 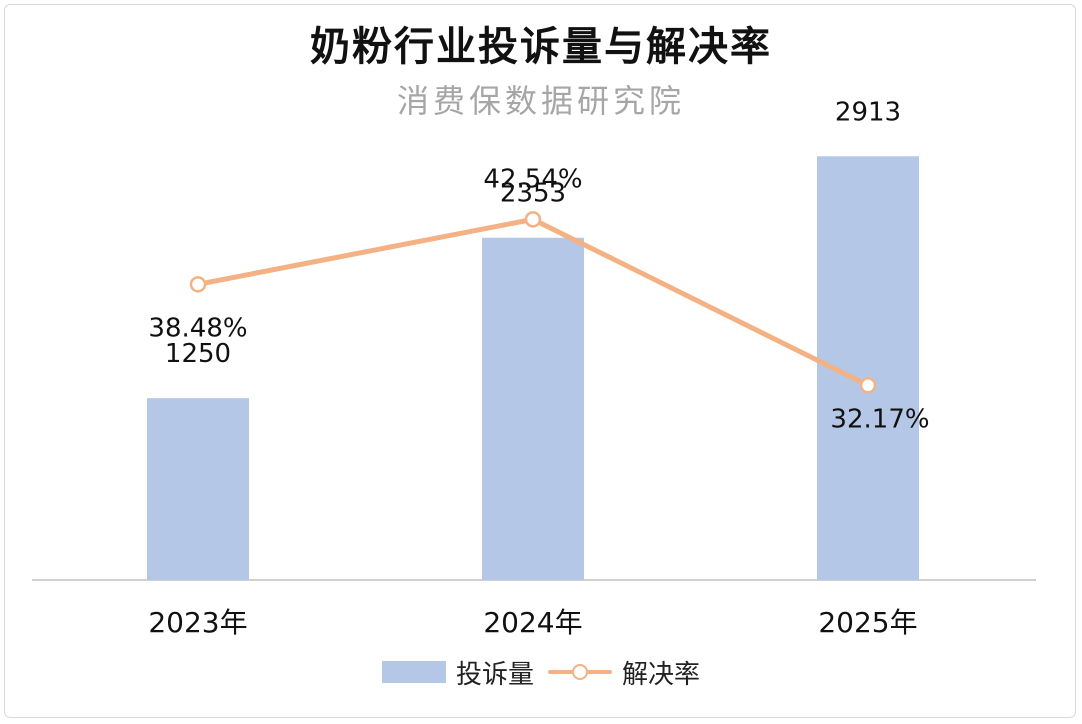 I want to click on legend-item-resolution: 解决率, so click(x=624, y=672).